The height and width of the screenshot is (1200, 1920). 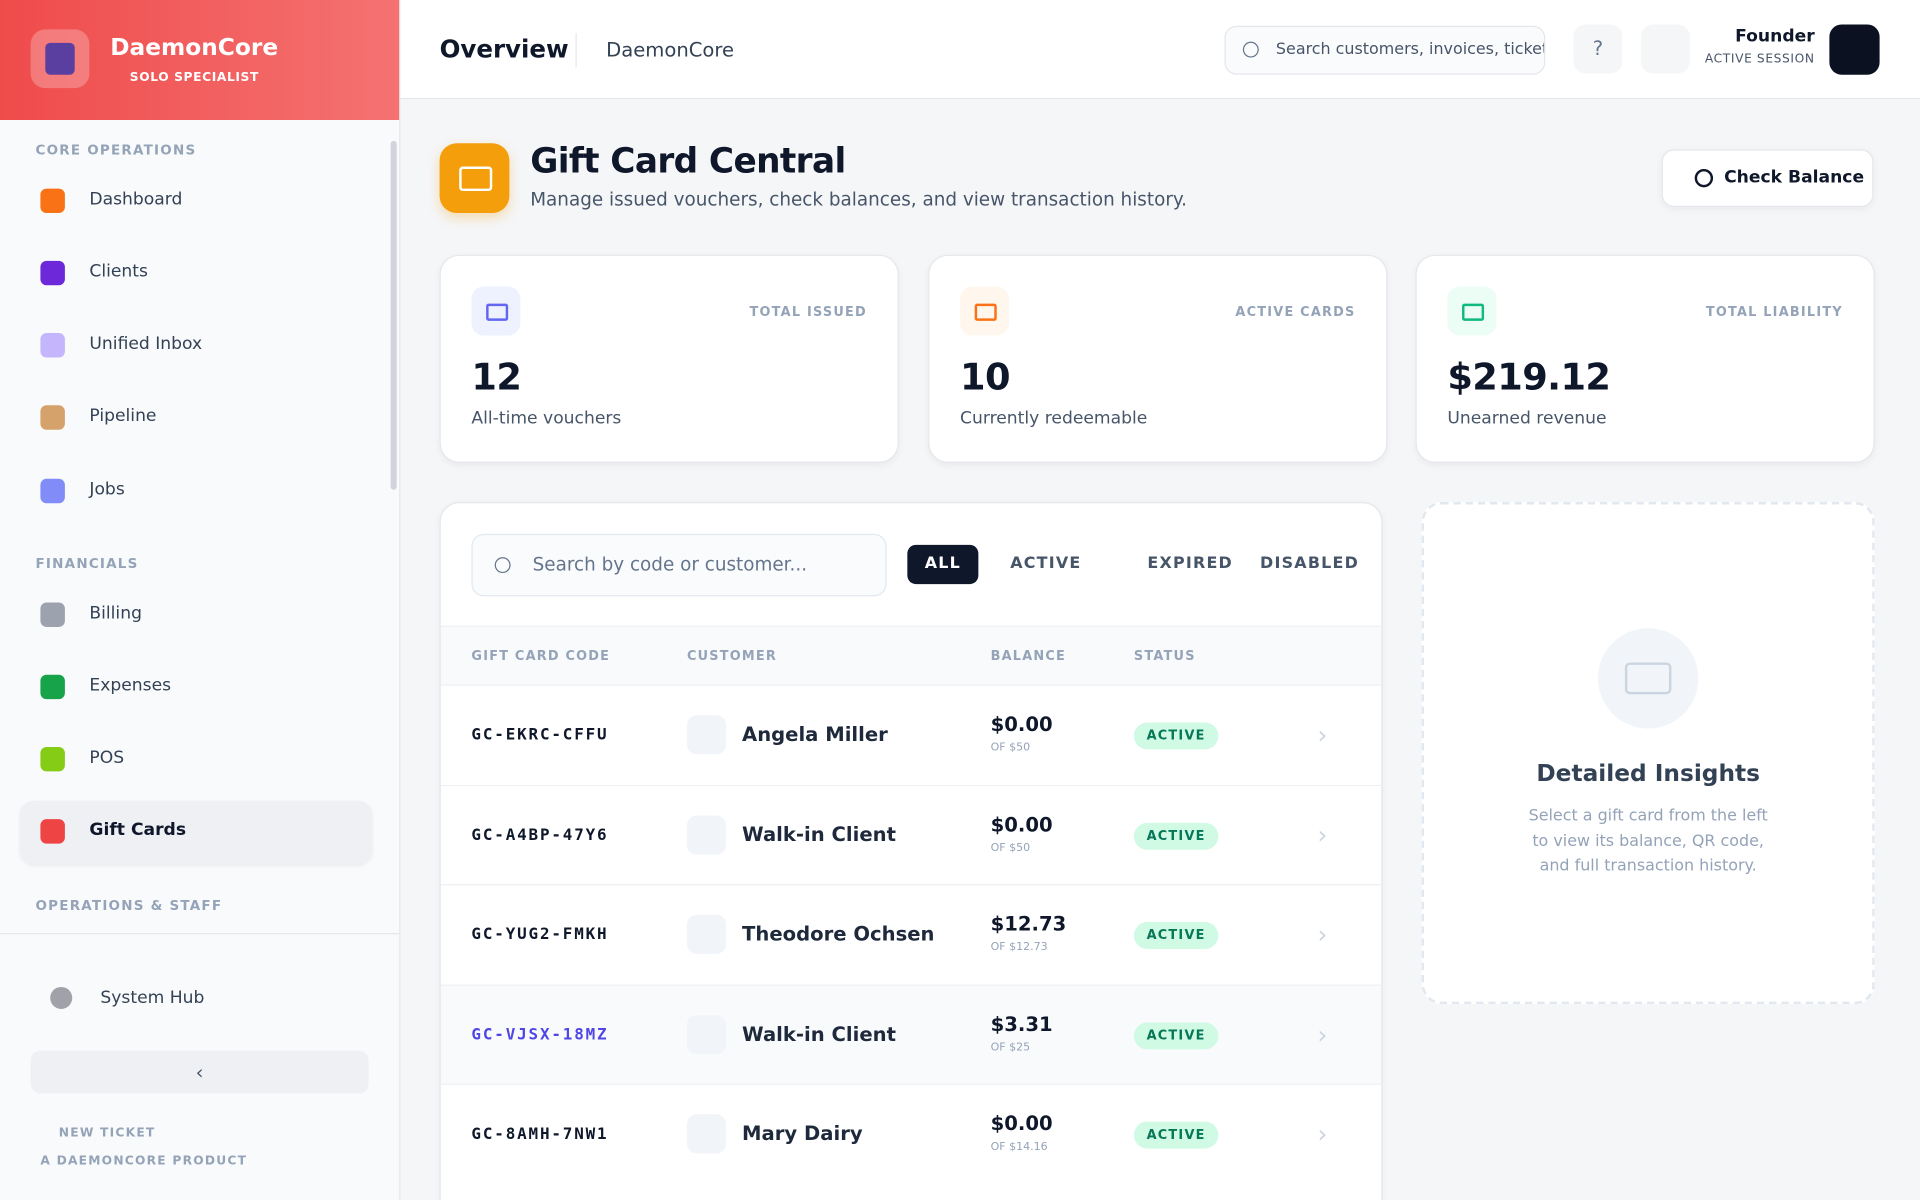 I want to click on avatar, so click(x=1854, y=49).